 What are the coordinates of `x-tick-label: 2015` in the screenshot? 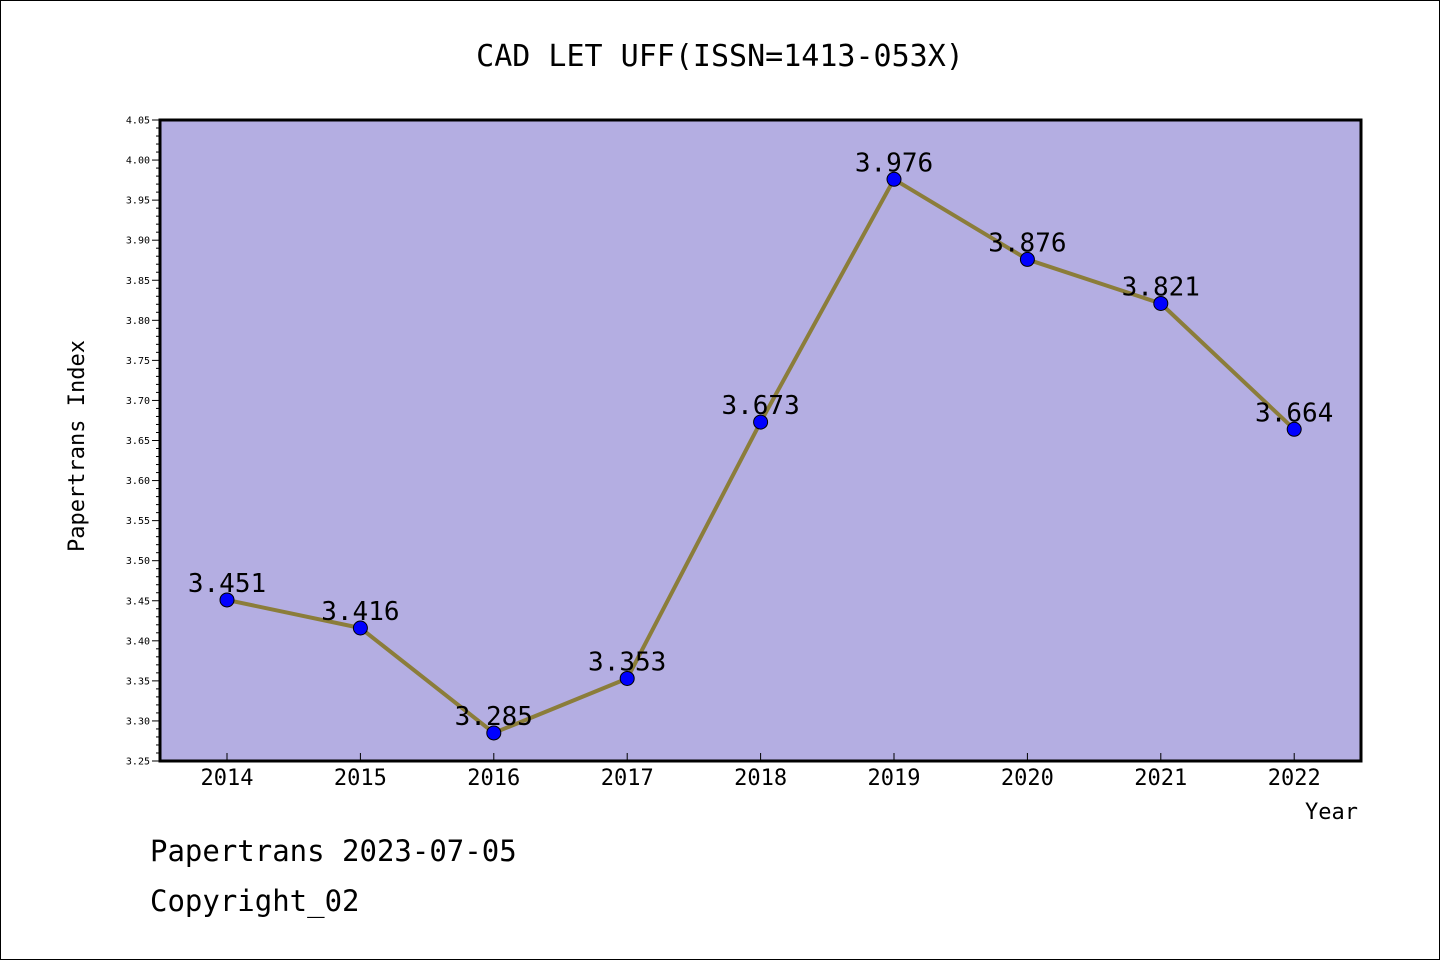 It's located at (360, 778).